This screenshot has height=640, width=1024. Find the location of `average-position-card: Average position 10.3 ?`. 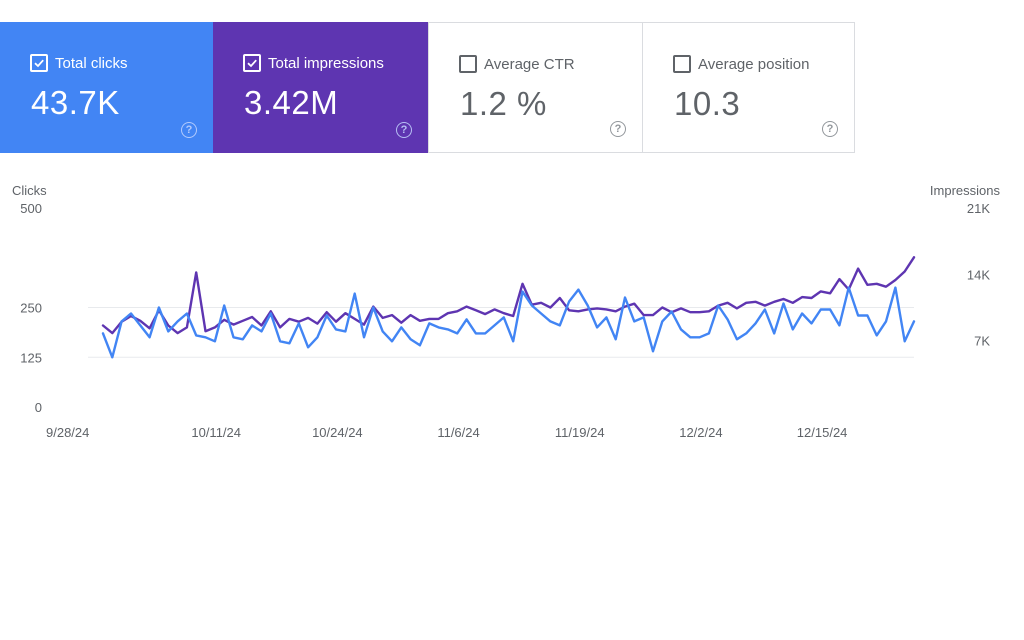

average-position-card: Average position 10.3 ? is located at coordinates (748, 87).